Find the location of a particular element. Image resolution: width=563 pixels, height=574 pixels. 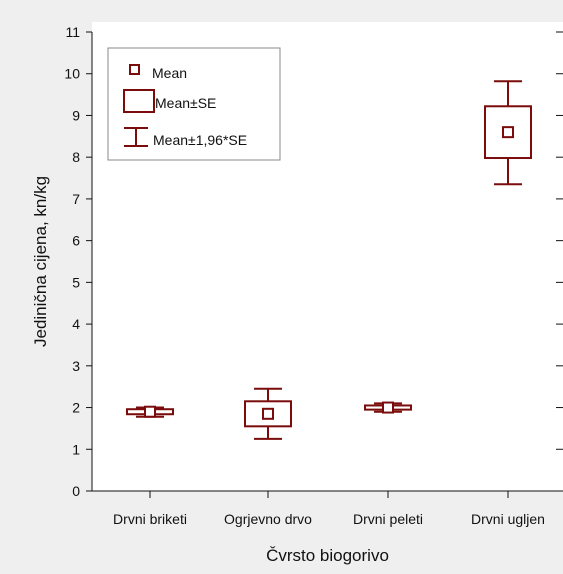

y-tick-label: 11 is located at coordinates (72, 32).